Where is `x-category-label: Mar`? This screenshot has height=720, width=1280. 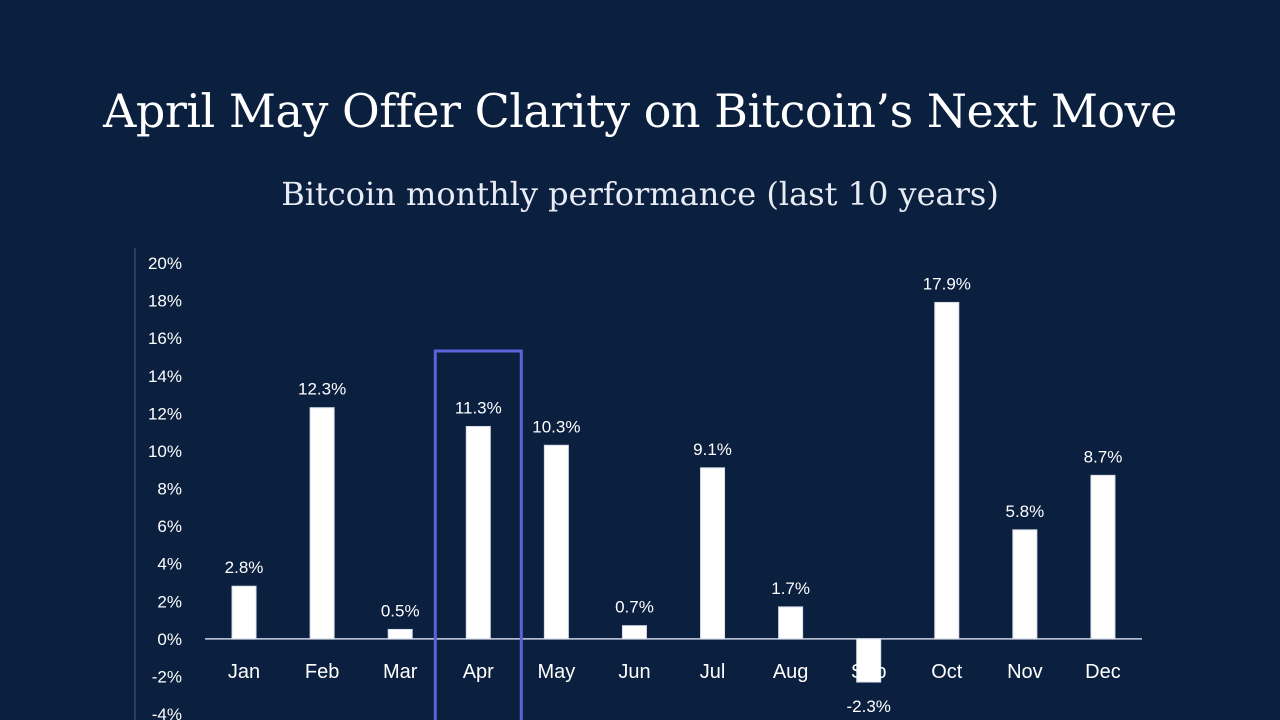
x-category-label: Mar is located at coordinates (400, 672).